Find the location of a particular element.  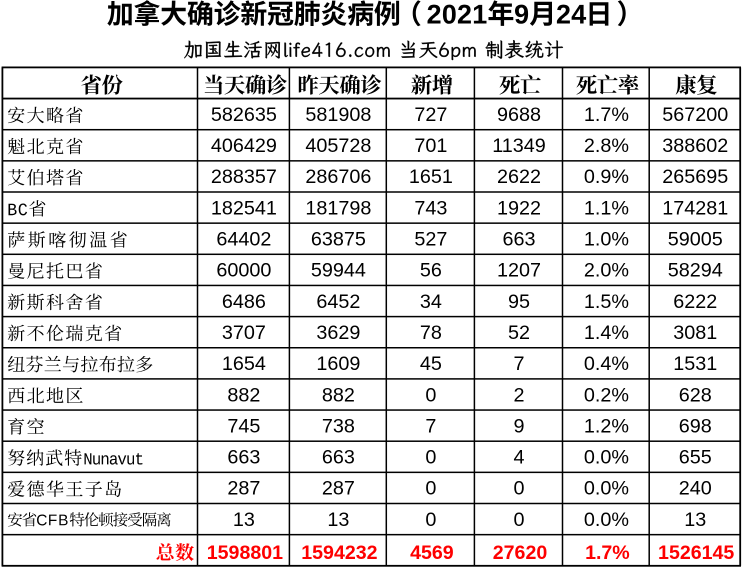

svg-text: 78 is located at coordinates (431, 333).